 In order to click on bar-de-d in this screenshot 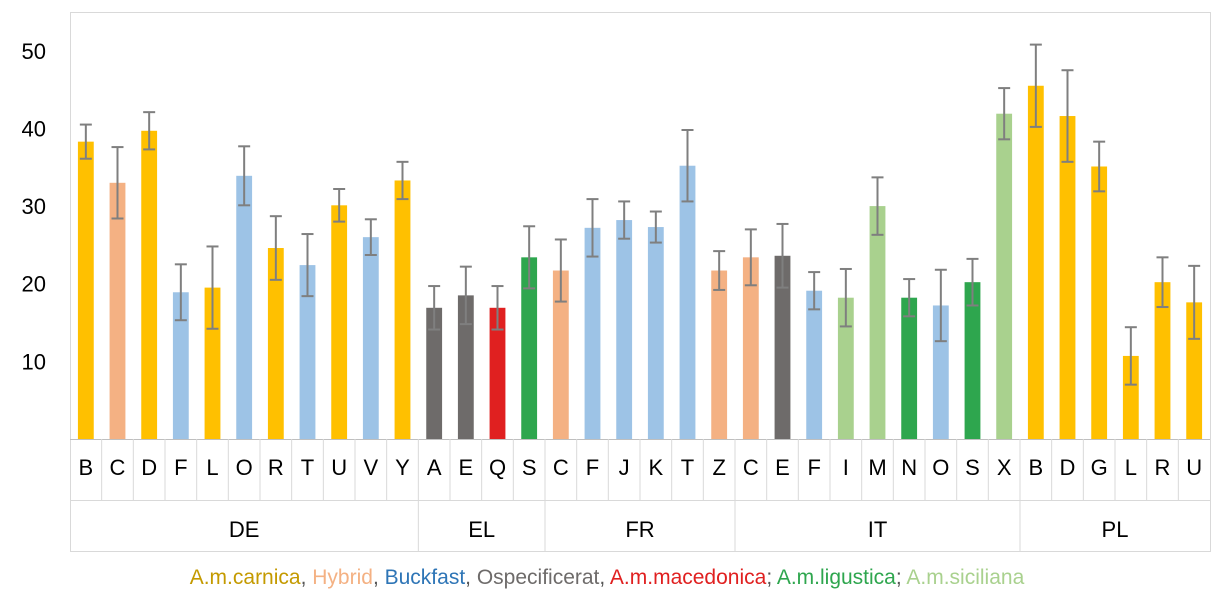, I will do `click(149, 284)`.